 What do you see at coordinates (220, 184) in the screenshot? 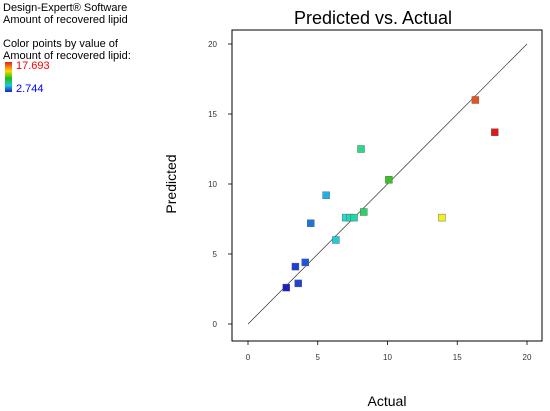
I see `y-axis-ticks: 0 5 10 15 20` at bounding box center [220, 184].